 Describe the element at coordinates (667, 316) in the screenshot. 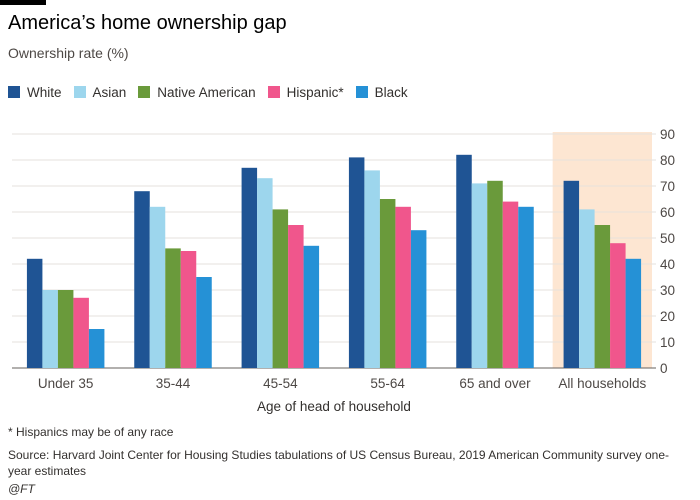

I see `y-tick-label: 20` at that location.